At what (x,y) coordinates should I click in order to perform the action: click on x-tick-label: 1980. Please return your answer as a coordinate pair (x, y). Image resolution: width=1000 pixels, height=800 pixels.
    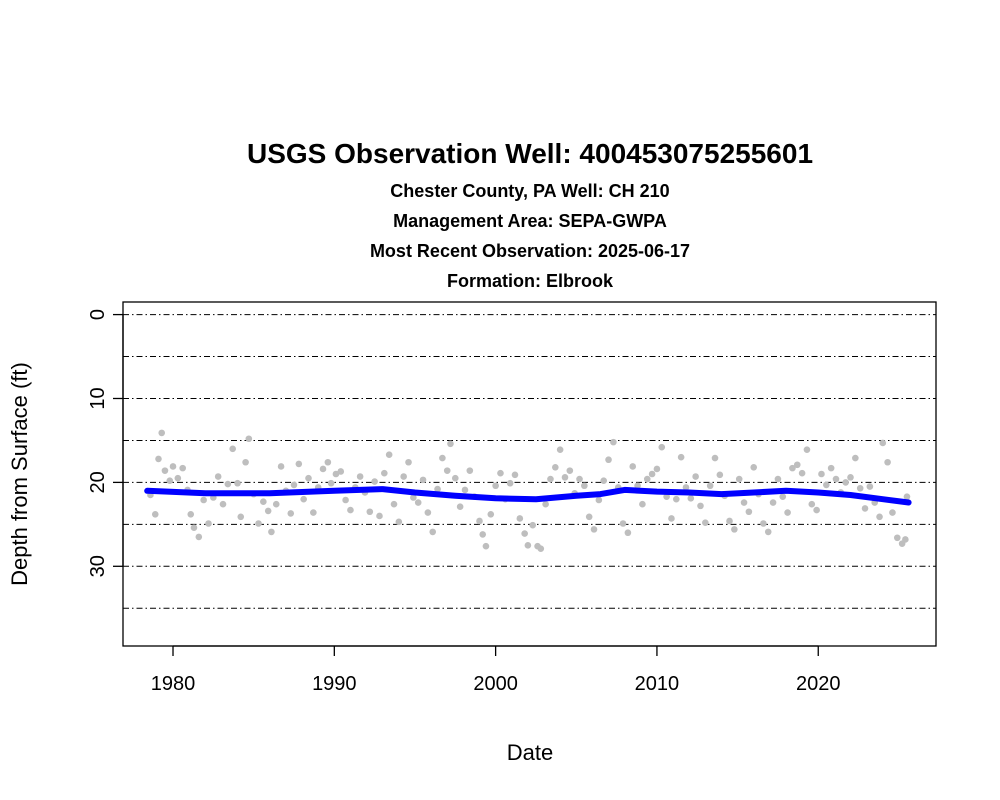
    Looking at the image, I should click on (173, 684).